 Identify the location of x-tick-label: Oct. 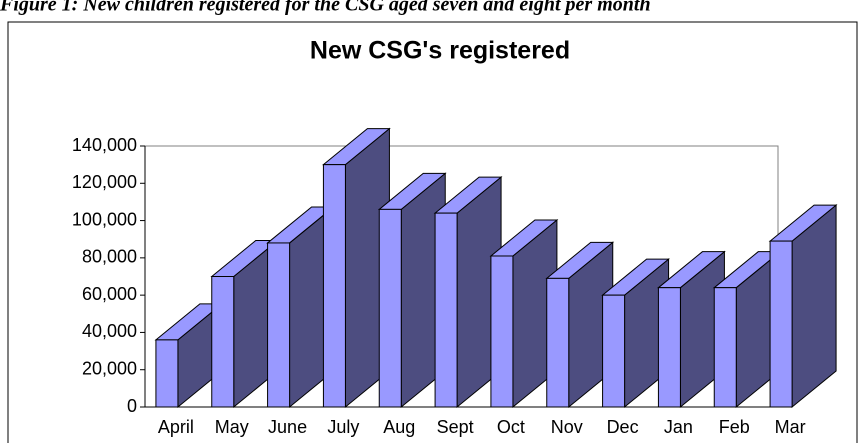
(511, 427).